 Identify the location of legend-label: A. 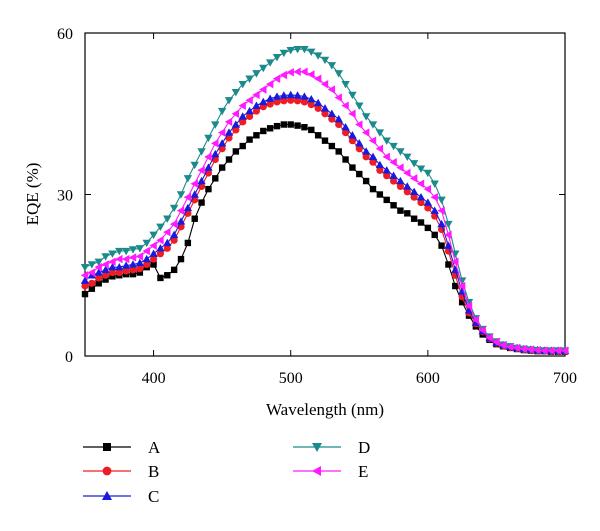
(154, 447).